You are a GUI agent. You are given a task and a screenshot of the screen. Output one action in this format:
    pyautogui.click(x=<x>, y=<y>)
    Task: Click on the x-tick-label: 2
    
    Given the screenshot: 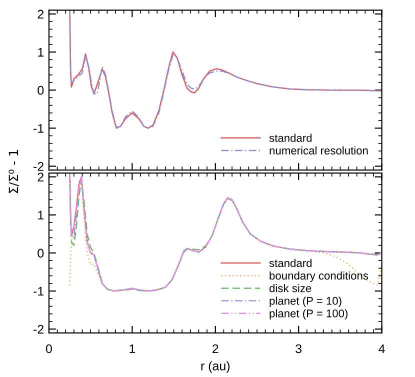 What is the action you would take?
    pyautogui.click(x=215, y=349)
    